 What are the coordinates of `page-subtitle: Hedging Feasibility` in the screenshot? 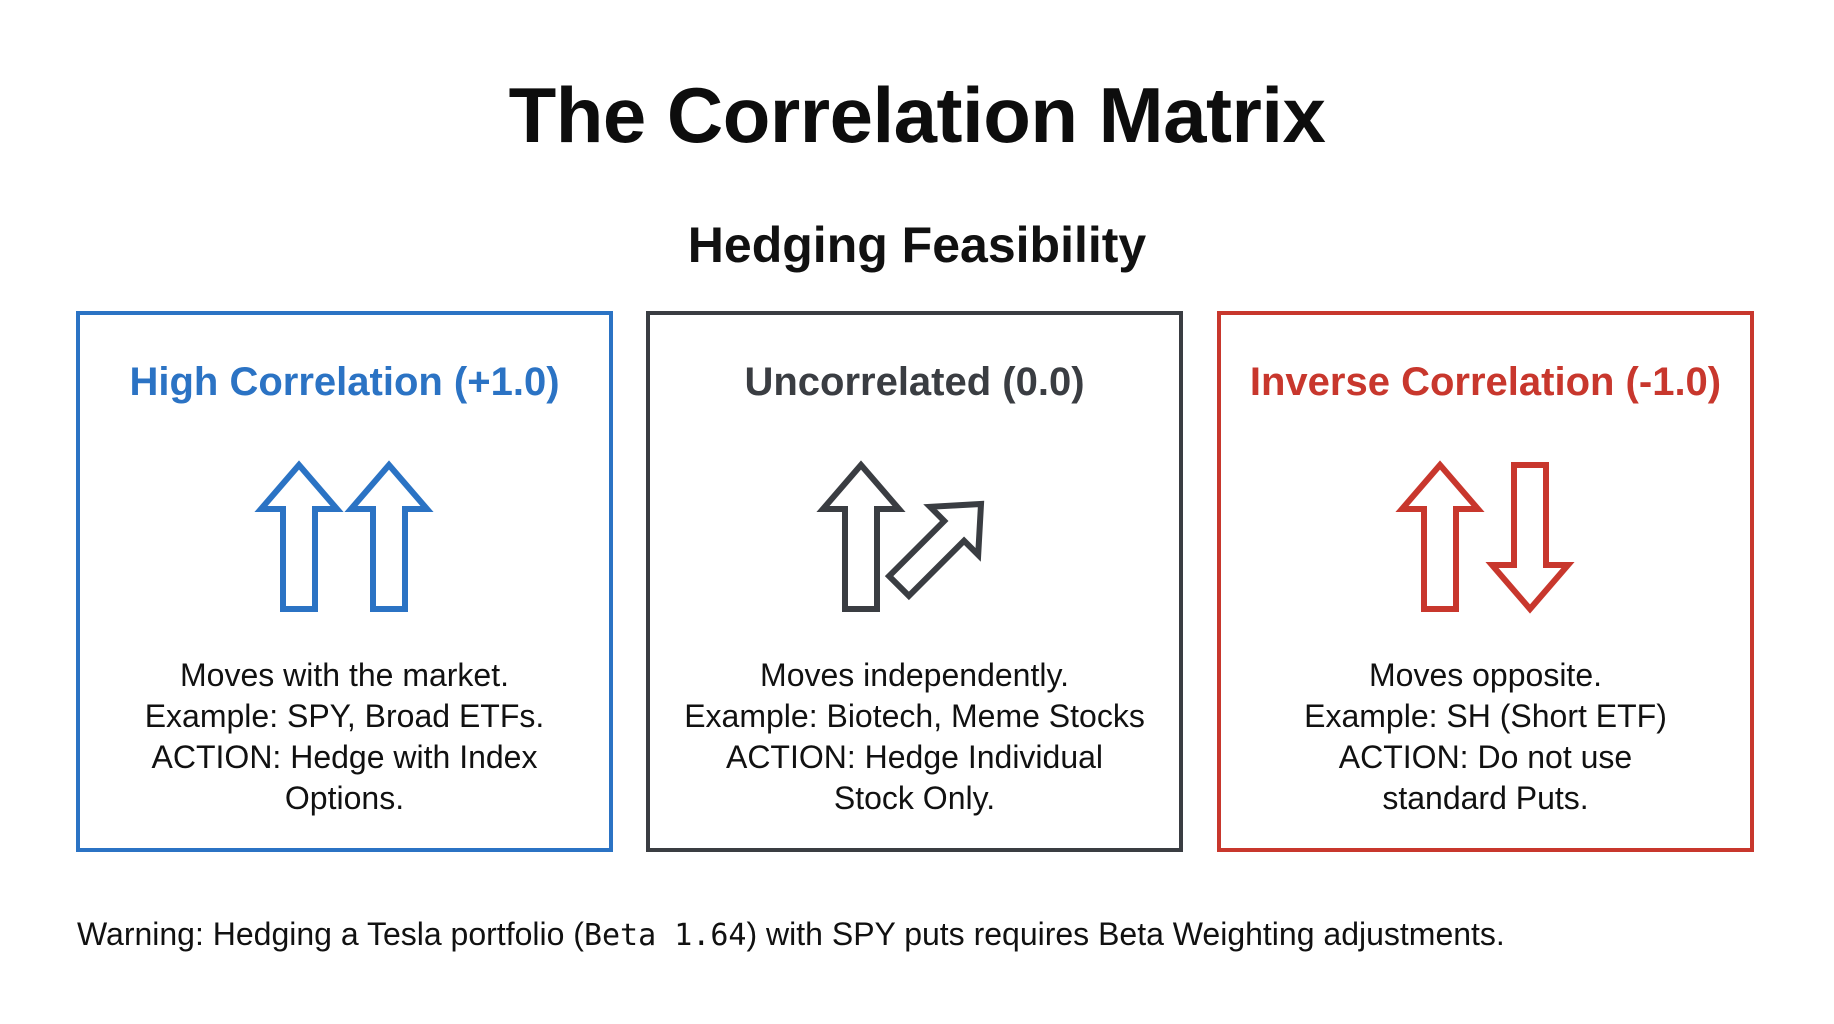 It's located at (917, 245).